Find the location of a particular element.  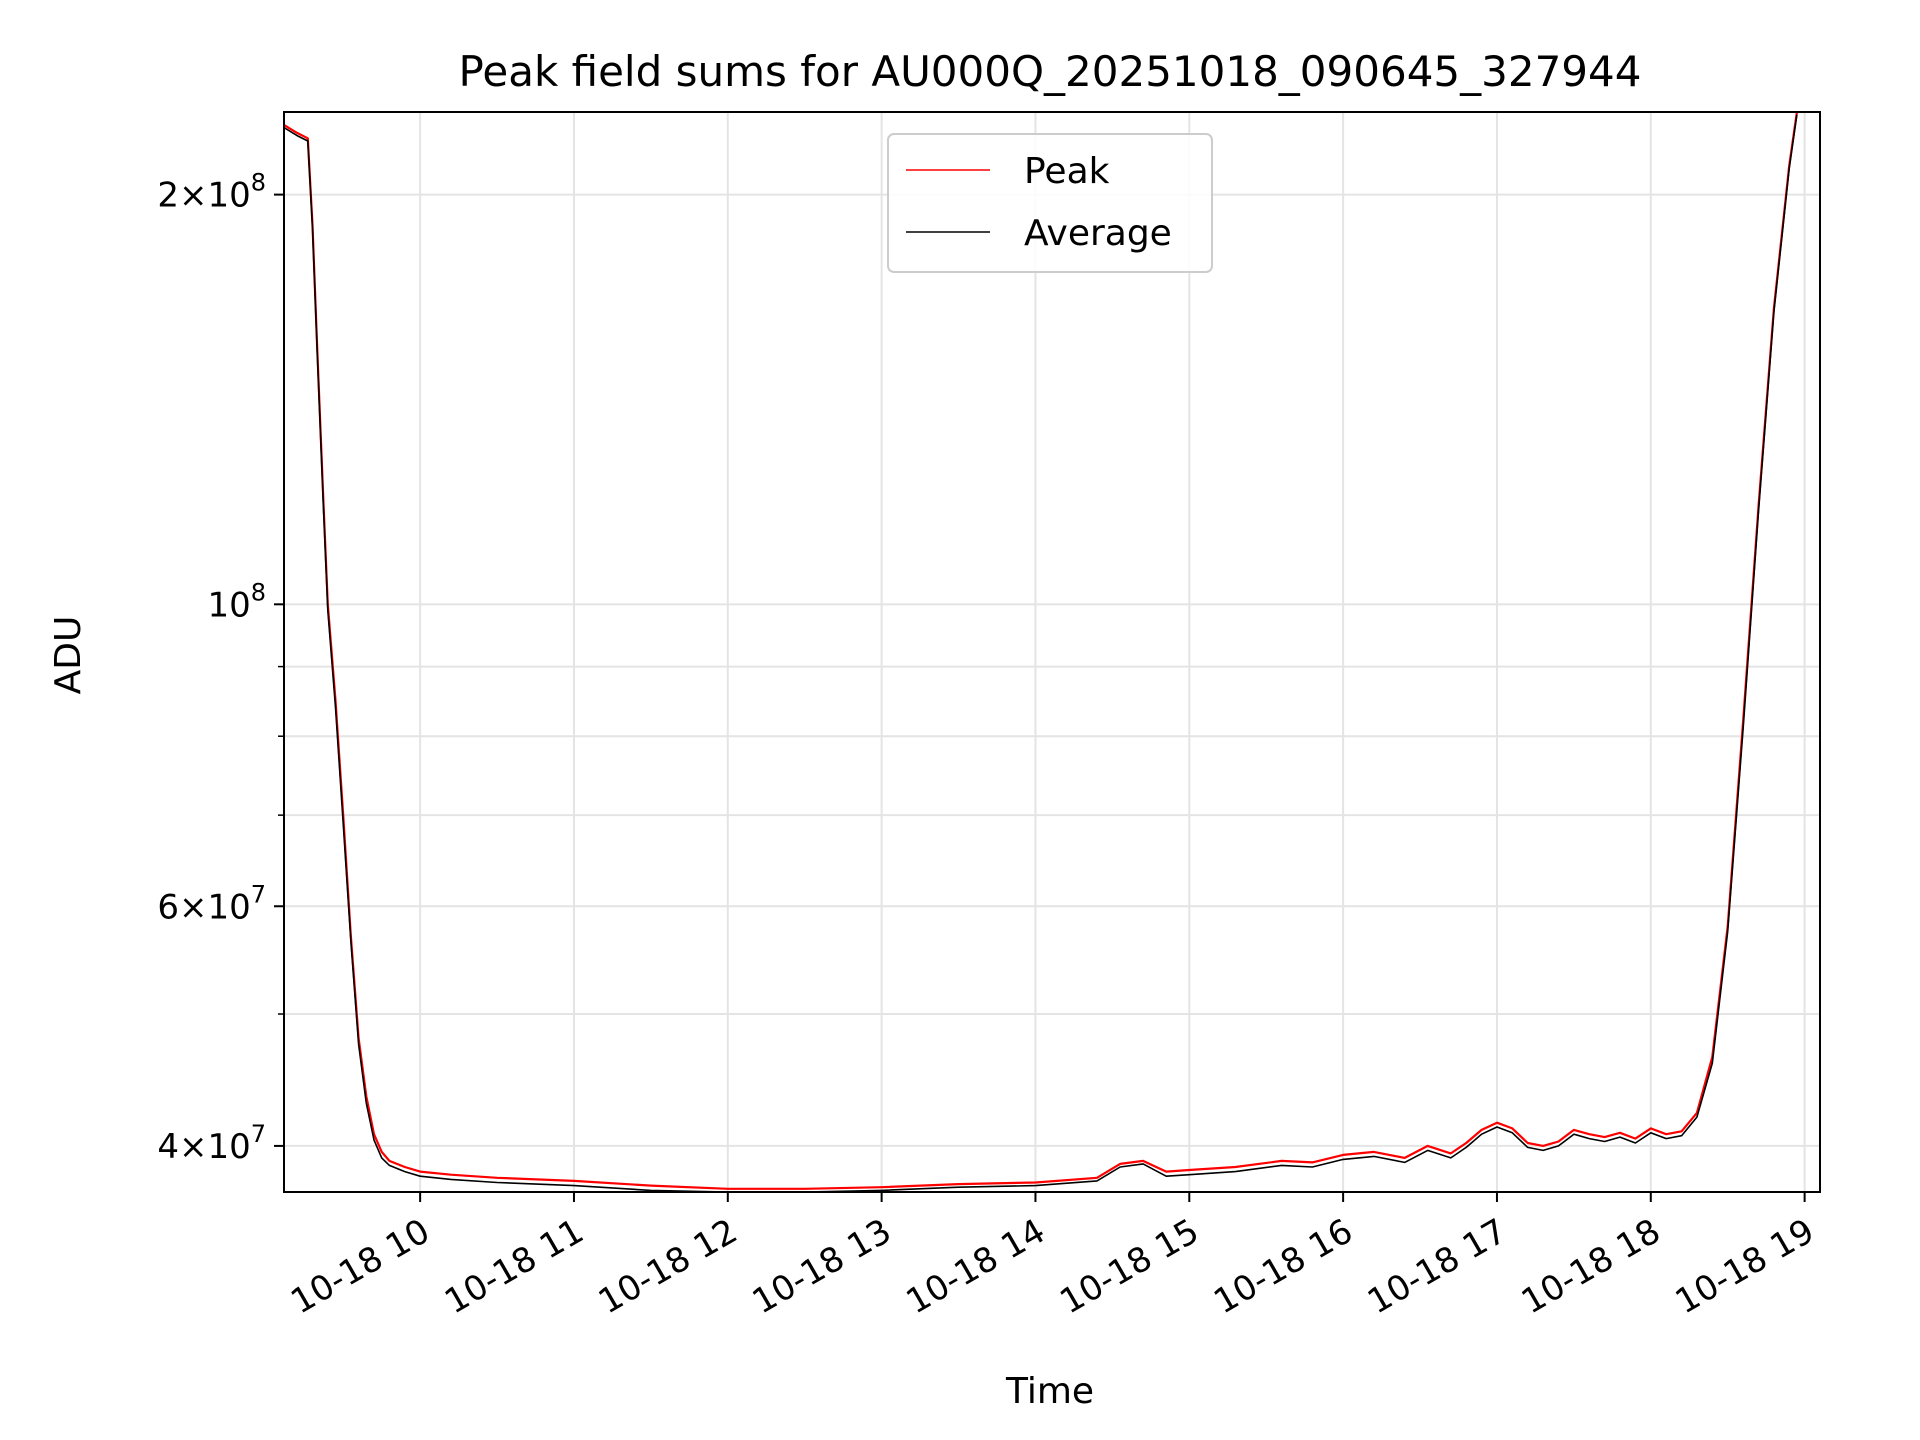

legend-peak-label: Peak is located at coordinates (1067, 171).